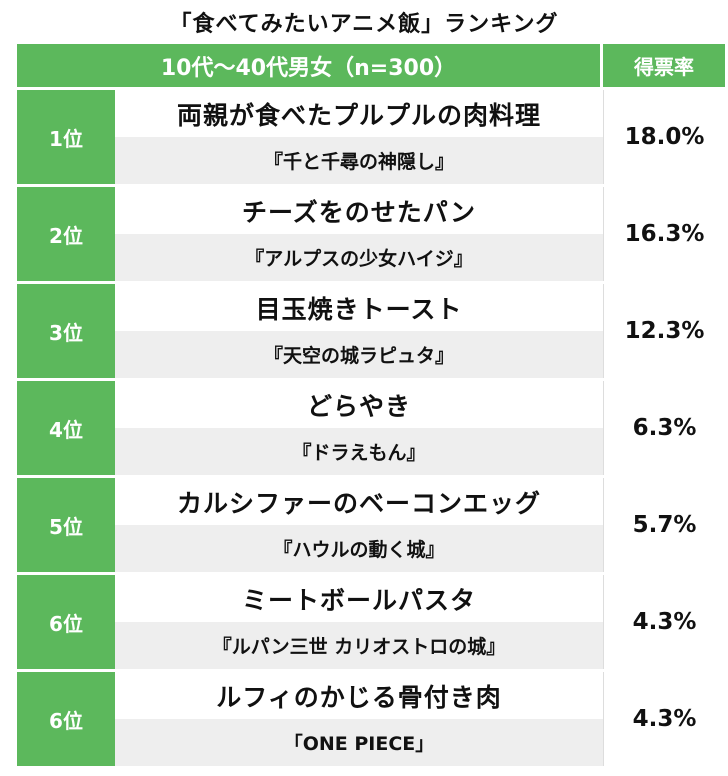 The image size is (728, 776). Describe the element at coordinates (664, 234) in the screenshot. I see `vote-rate-cell: 16.3%` at that location.